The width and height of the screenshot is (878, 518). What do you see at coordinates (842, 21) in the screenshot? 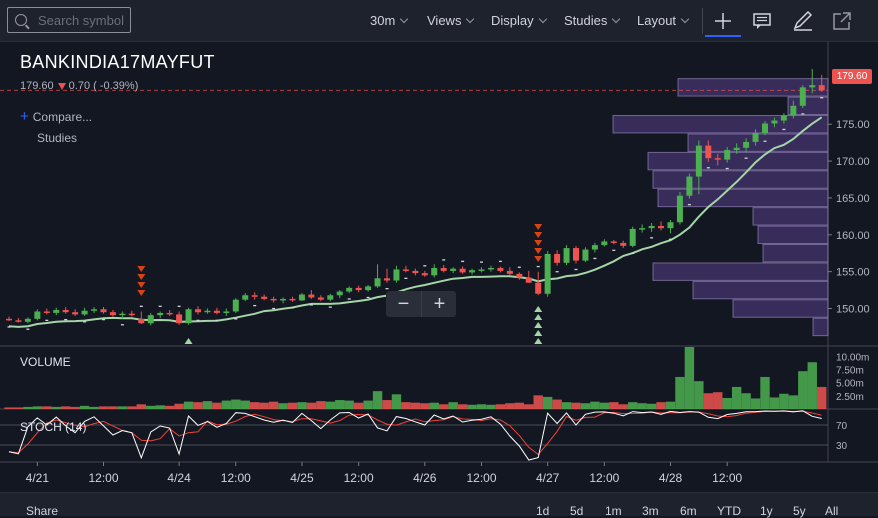
I see `popout-button` at bounding box center [842, 21].